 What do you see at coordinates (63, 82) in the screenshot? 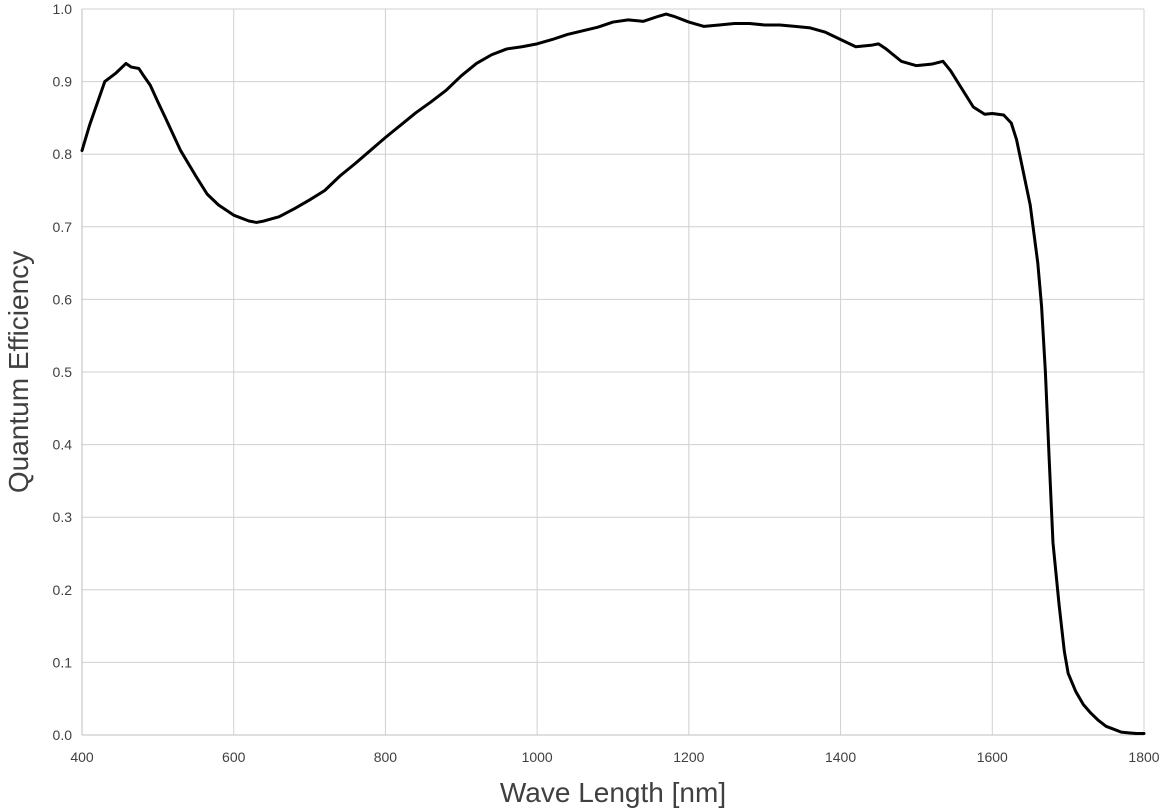
I see `y-tick-label: 0.9` at bounding box center [63, 82].